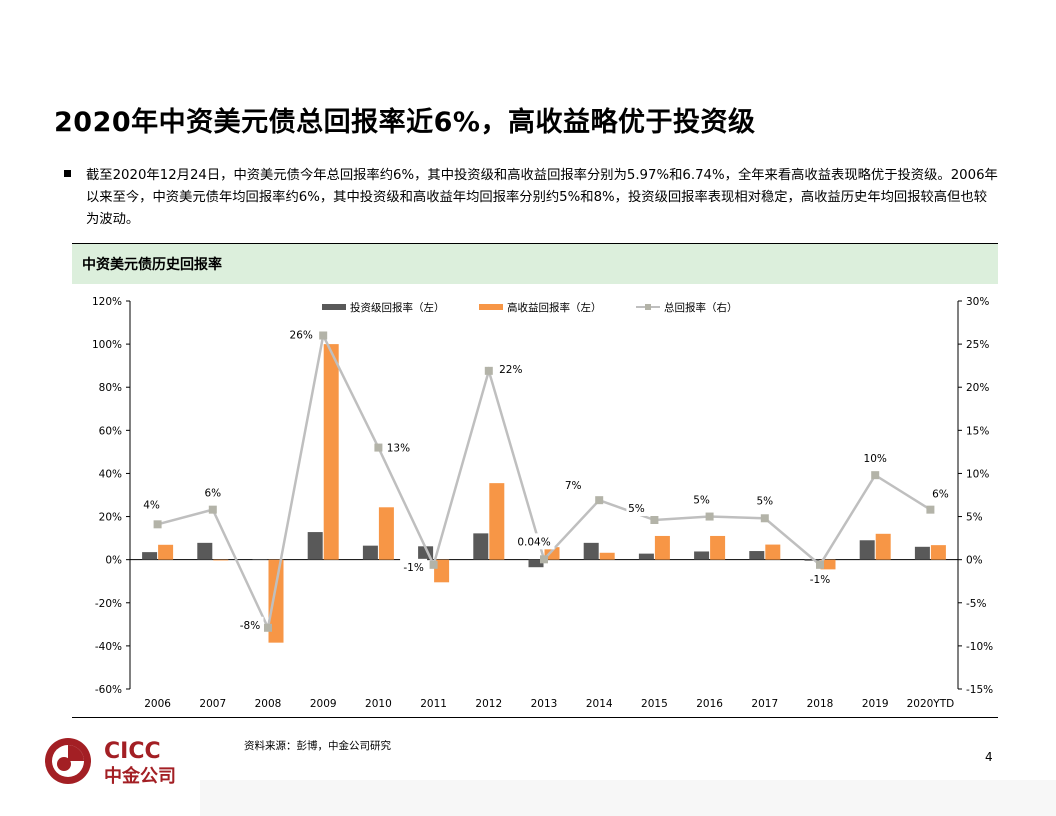 This screenshot has height=816, width=1056. I want to click on left-tick-label: 20%, so click(110, 518).